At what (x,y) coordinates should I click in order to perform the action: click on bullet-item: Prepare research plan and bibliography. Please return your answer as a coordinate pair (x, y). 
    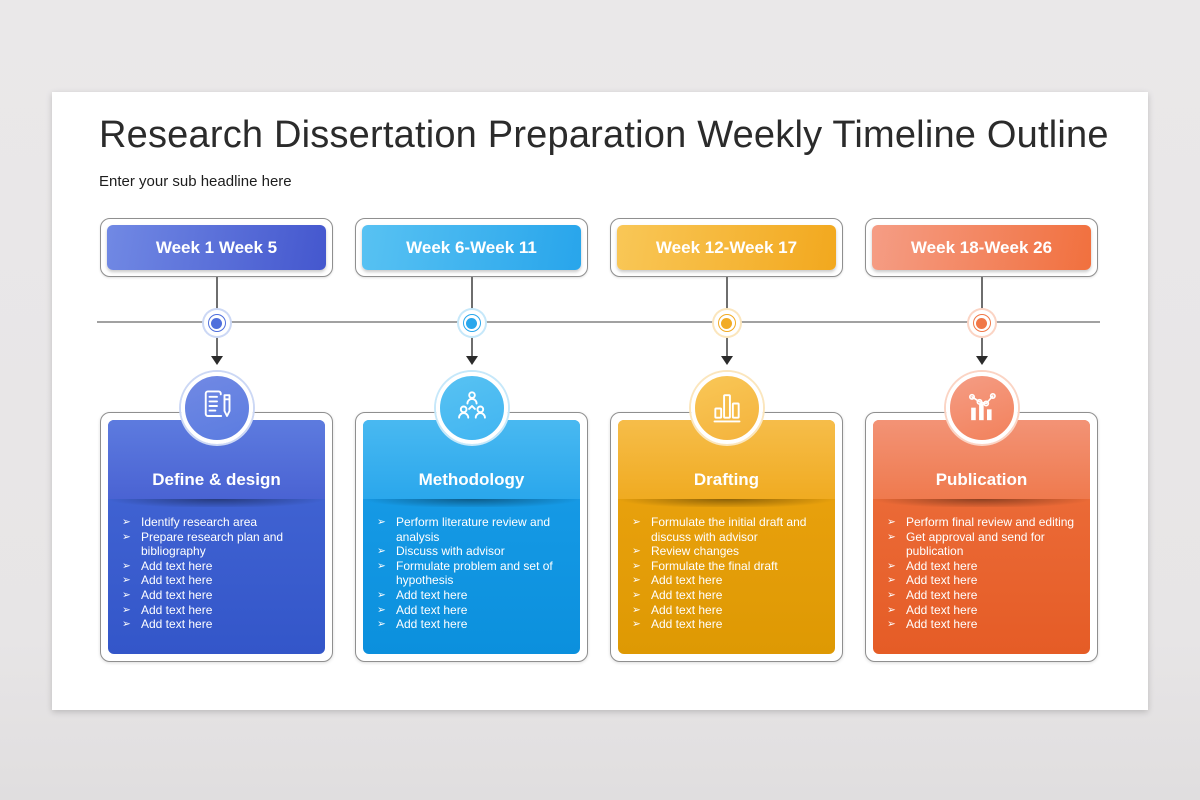
    Looking at the image, I should click on (215, 544).